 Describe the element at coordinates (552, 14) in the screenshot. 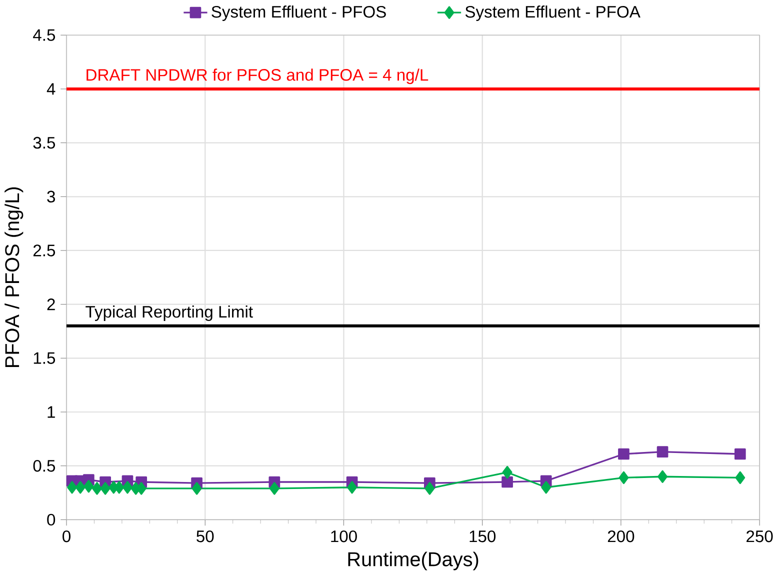

I see `legend-label: System Effluent - PFOA` at that location.